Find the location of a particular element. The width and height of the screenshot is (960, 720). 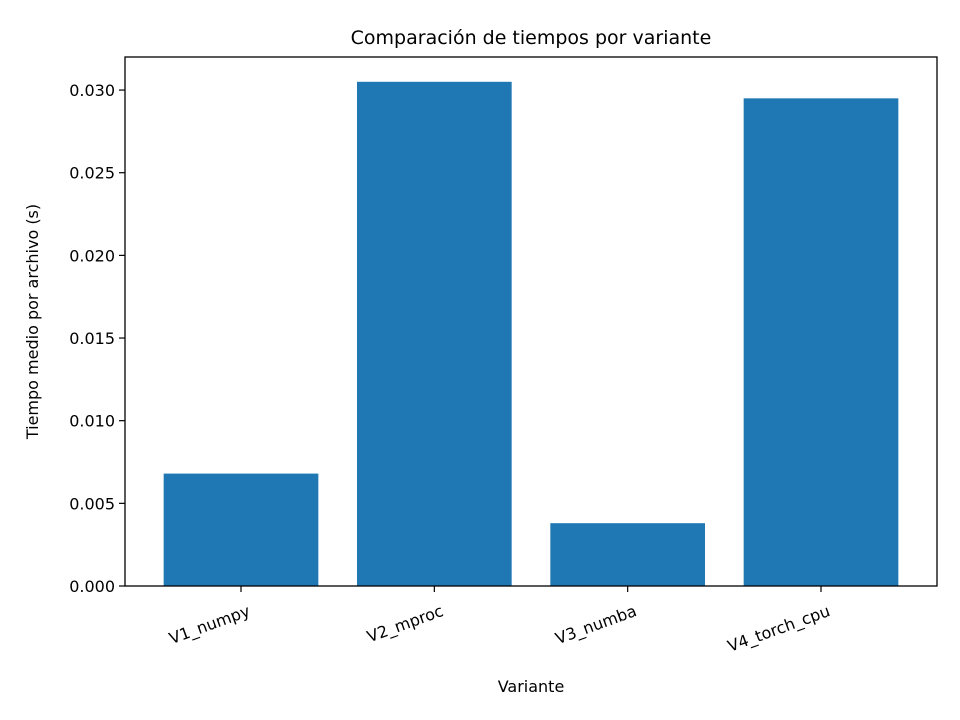

y-axis: 0.000 0.005 0.010 0.015 0.020 0.025 0.030 is located at coordinates (97, 338).